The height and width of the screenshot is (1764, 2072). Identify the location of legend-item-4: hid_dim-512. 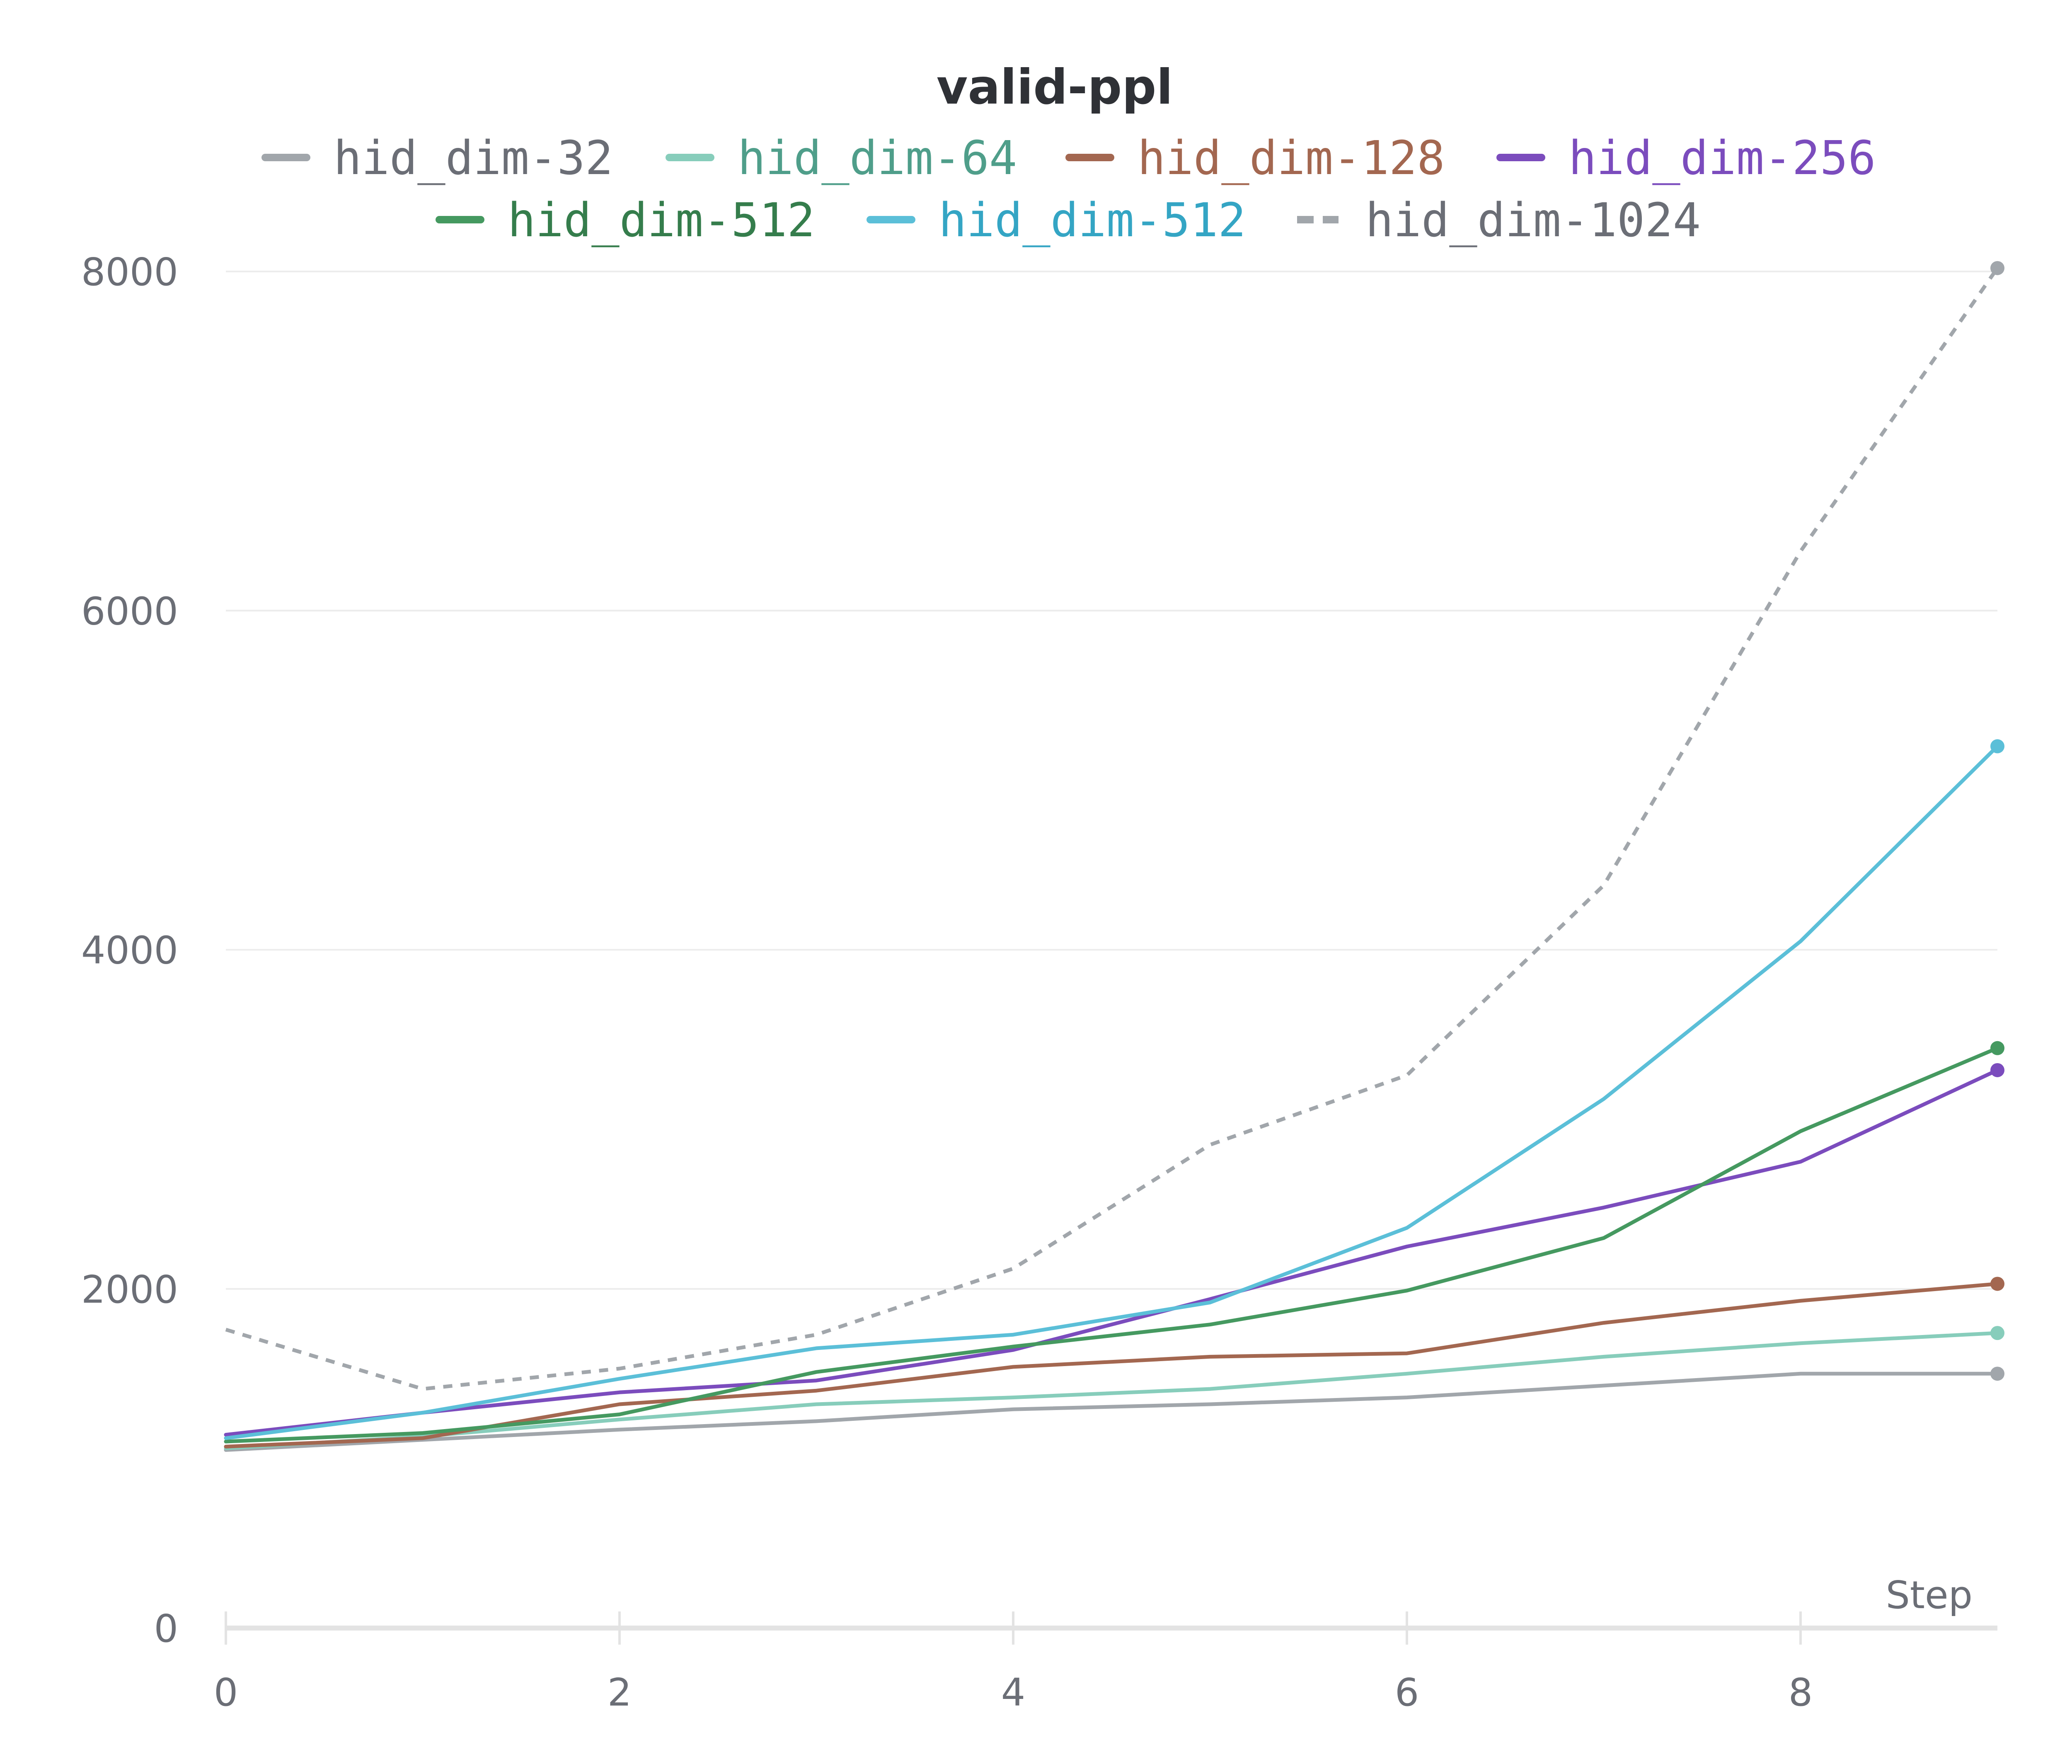
(625, 220).